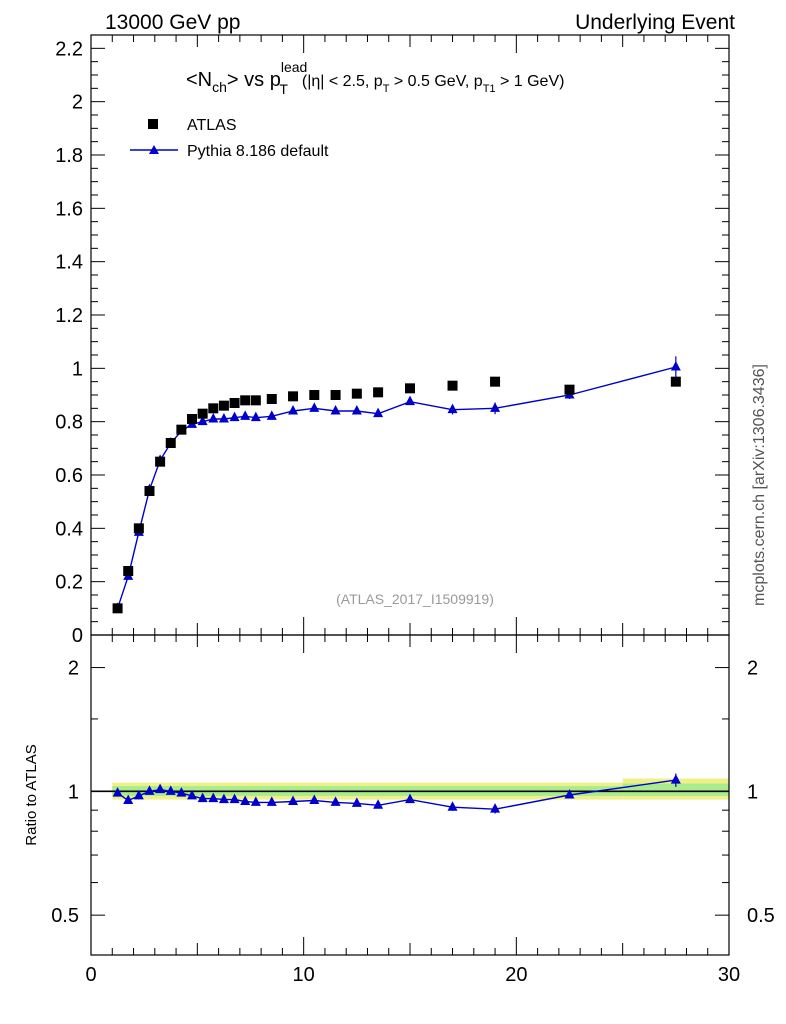  I want to click on title-cuts-b-sub: T1, so click(489, 89).